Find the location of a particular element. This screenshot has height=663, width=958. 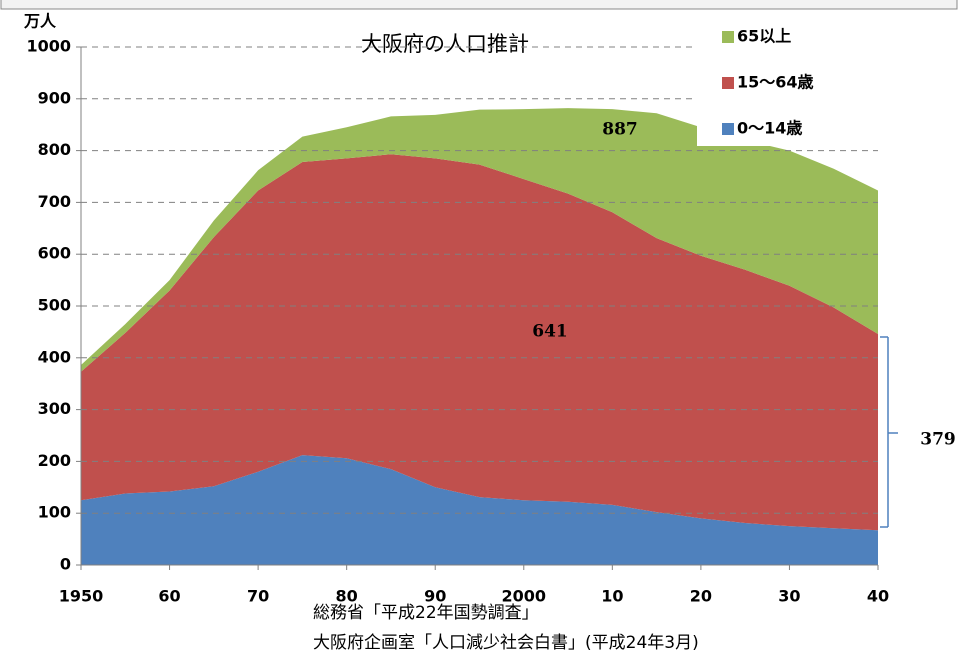

annotation: 887 is located at coordinates (620, 130).